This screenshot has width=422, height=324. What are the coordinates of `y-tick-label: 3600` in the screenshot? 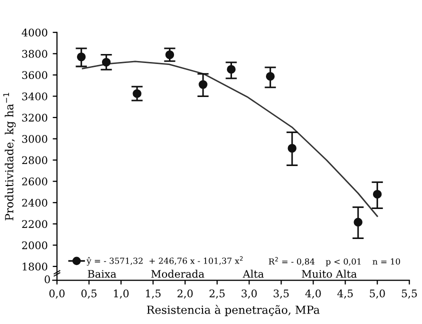 It's located at (35, 75).